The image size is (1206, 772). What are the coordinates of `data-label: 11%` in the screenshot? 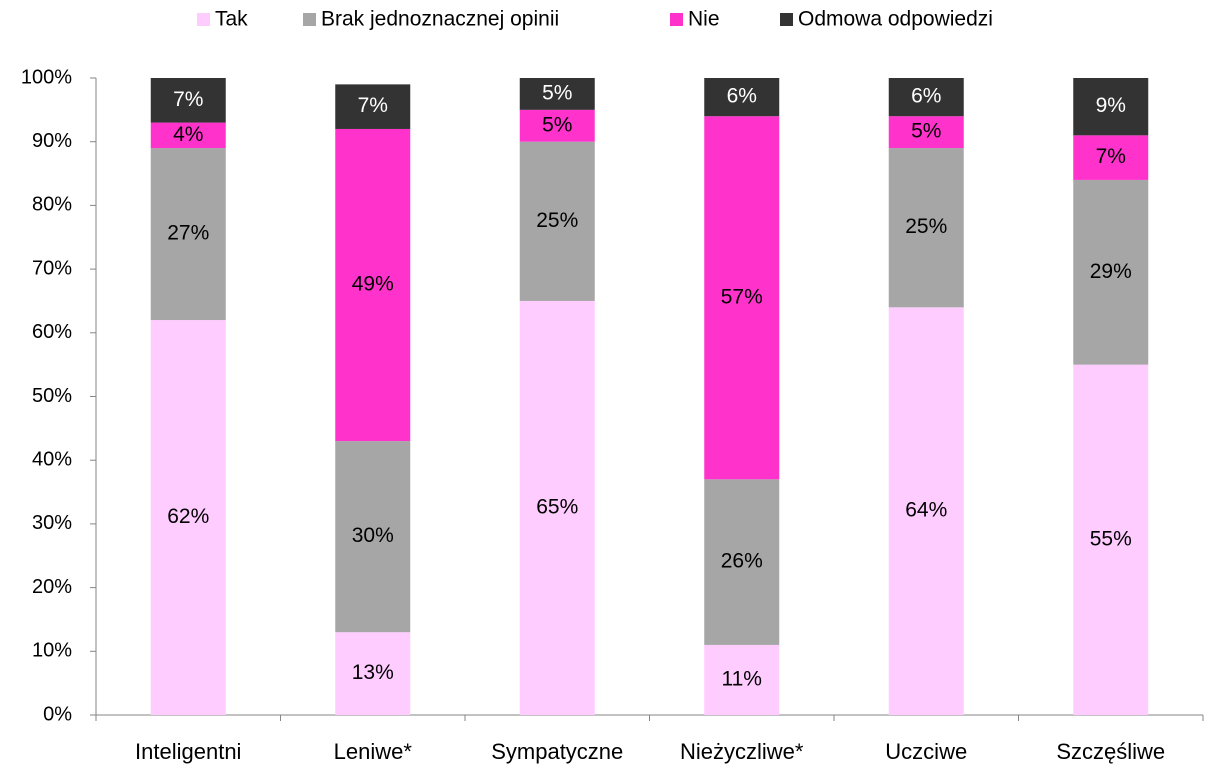 It's located at (742, 679).